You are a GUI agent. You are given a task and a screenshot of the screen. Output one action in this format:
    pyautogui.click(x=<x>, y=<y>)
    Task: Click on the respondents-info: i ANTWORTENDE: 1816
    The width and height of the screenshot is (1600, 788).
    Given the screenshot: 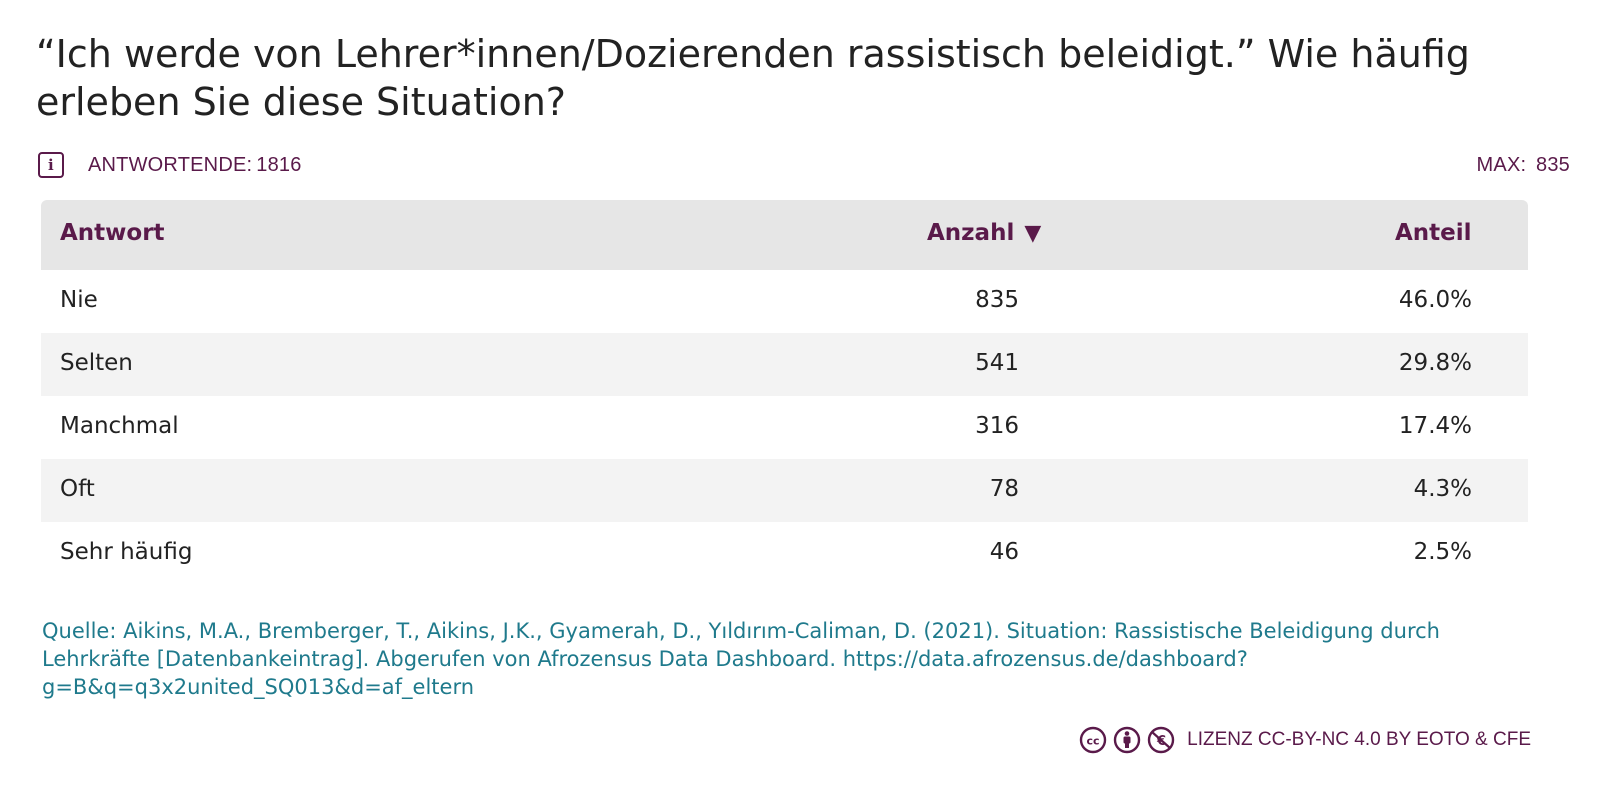 What is the action you would take?
    pyautogui.click(x=170, y=165)
    